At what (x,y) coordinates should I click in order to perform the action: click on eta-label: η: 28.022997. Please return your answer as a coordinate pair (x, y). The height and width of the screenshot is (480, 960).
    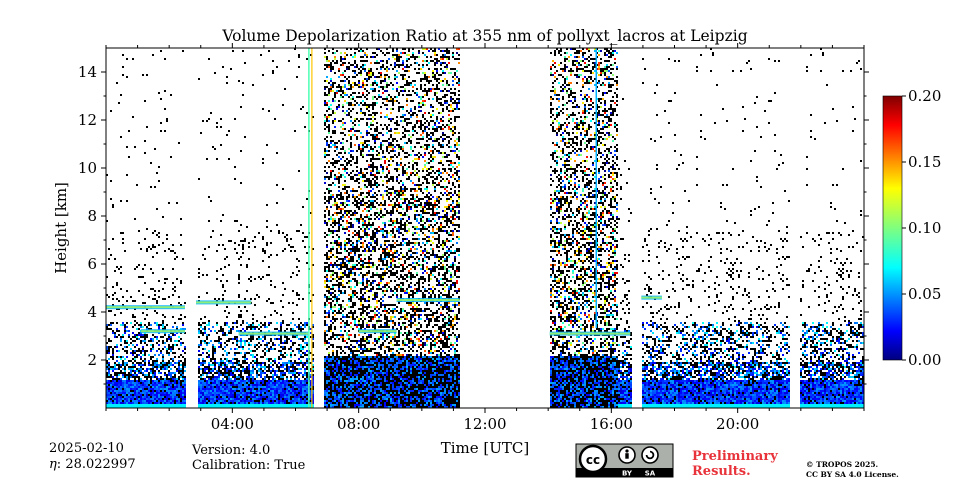
    Looking at the image, I should click on (92, 464).